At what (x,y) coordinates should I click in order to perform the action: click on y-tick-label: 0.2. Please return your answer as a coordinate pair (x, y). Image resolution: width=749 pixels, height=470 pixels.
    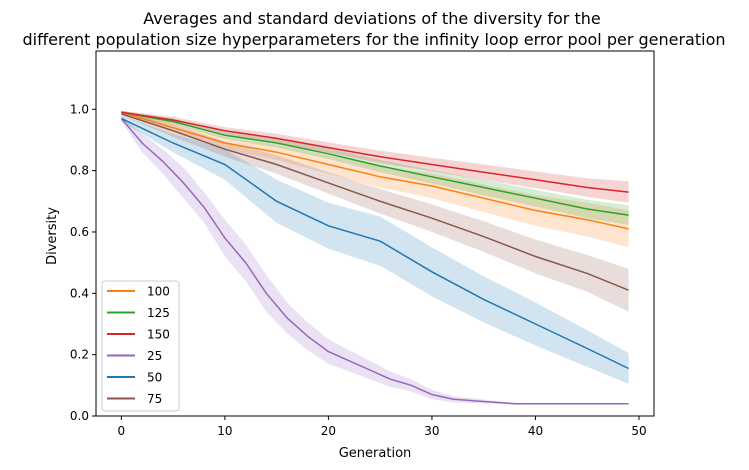
    Looking at the image, I should click on (79, 355).